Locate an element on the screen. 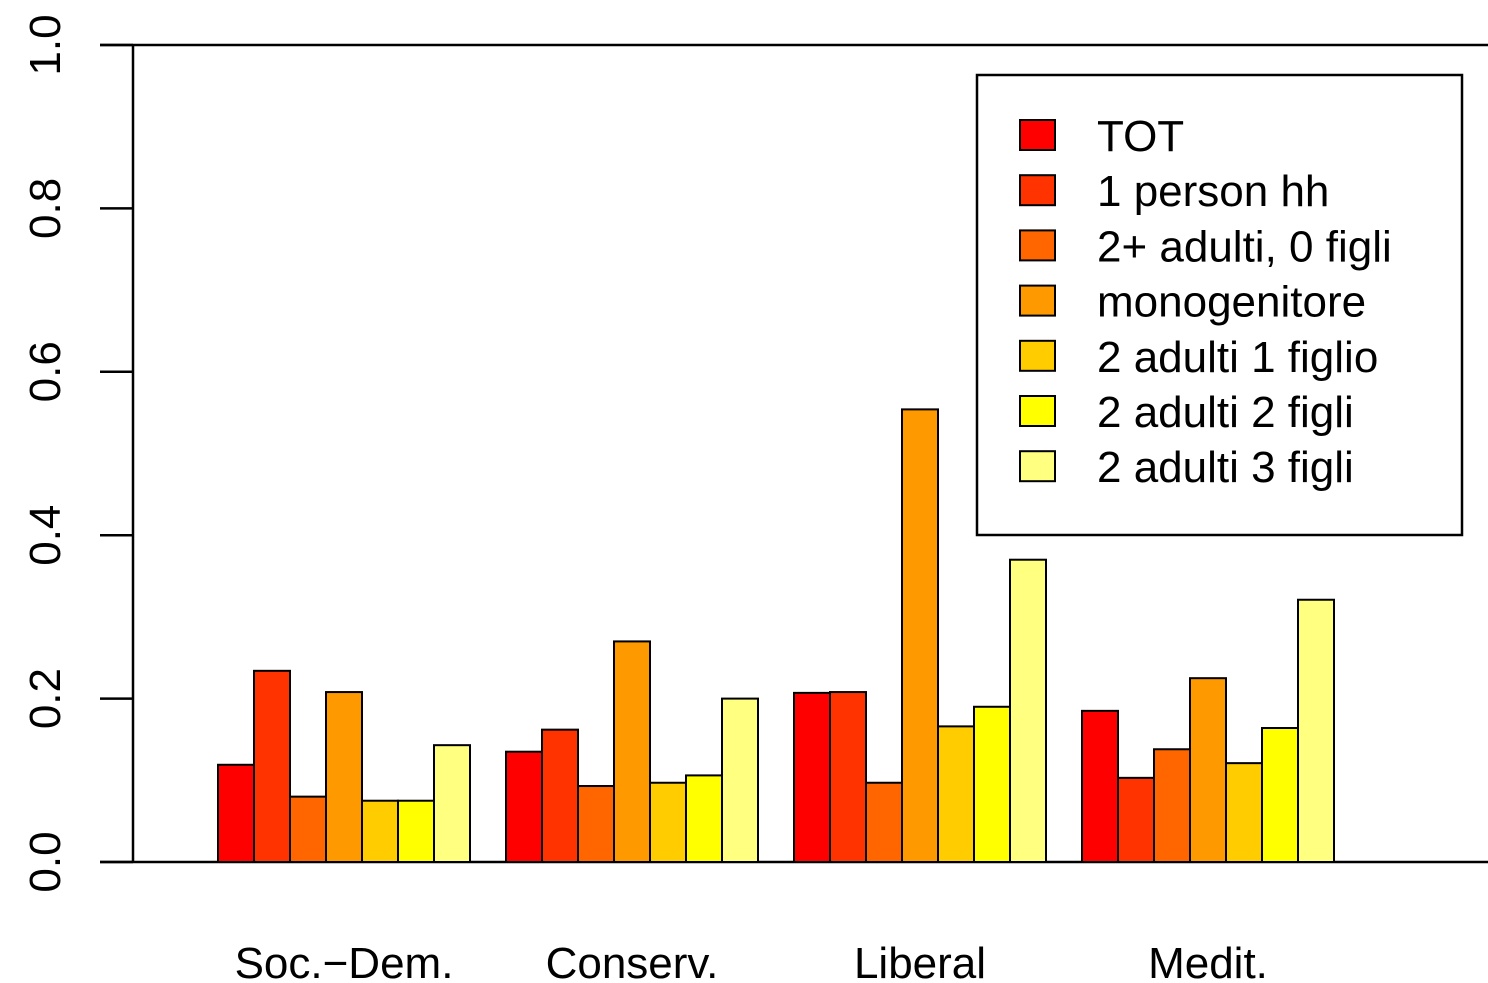  y-tick-label: 0.0 is located at coordinates (45, 861).